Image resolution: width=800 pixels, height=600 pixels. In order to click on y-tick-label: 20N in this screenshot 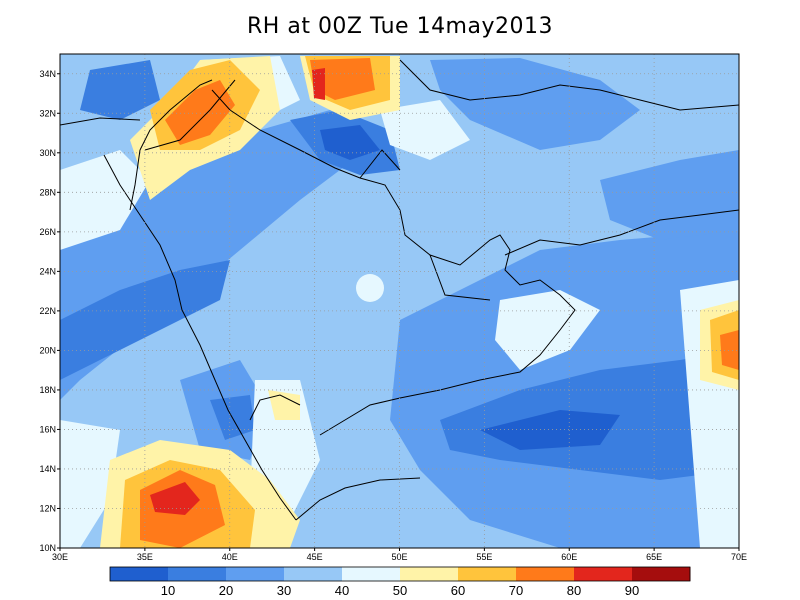, I will do `click(47, 350)`.